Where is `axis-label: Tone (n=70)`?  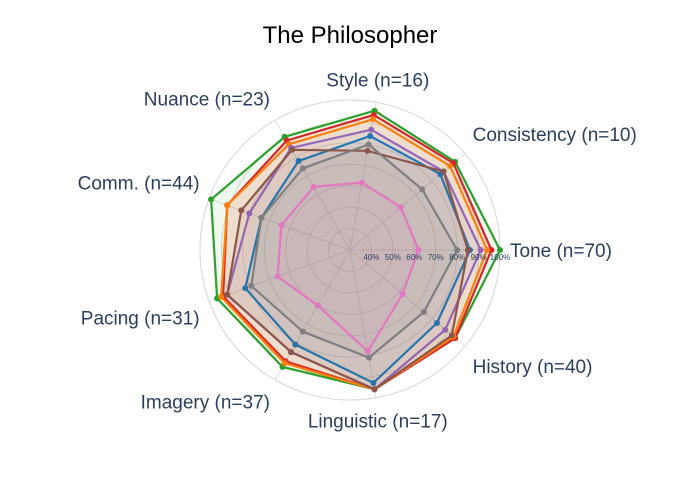
axis-label: Tone (n=70) is located at coordinates (561, 251).